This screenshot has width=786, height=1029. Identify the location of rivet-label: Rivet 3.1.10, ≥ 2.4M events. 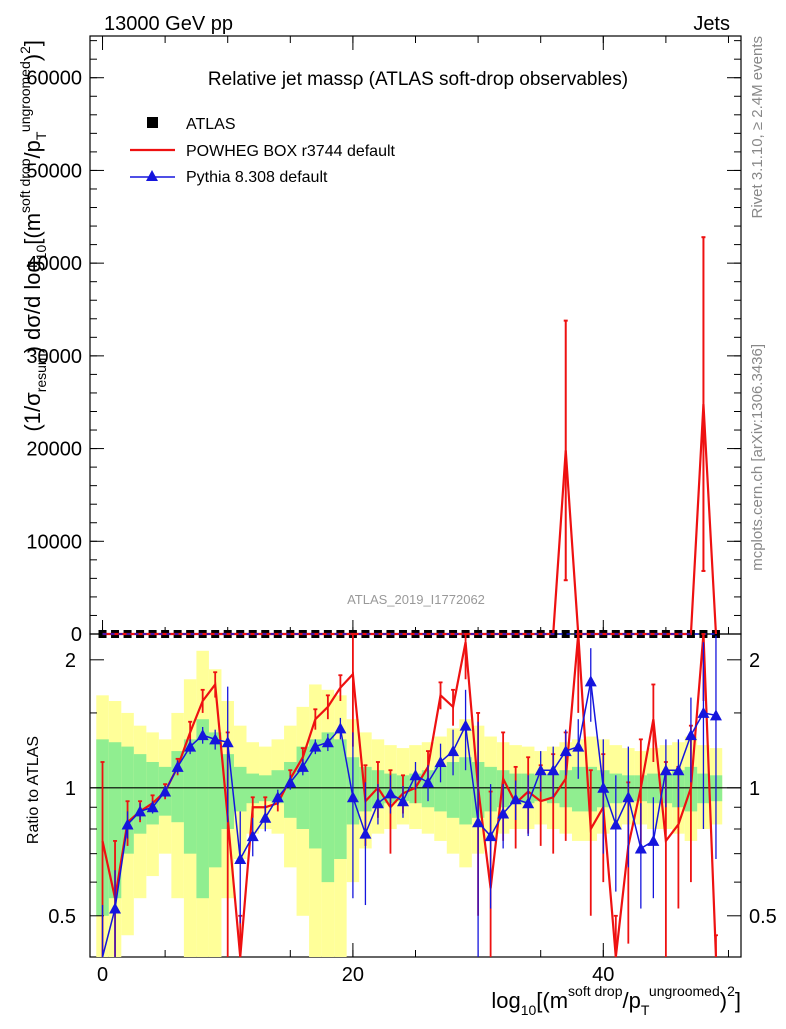
(757, 127).